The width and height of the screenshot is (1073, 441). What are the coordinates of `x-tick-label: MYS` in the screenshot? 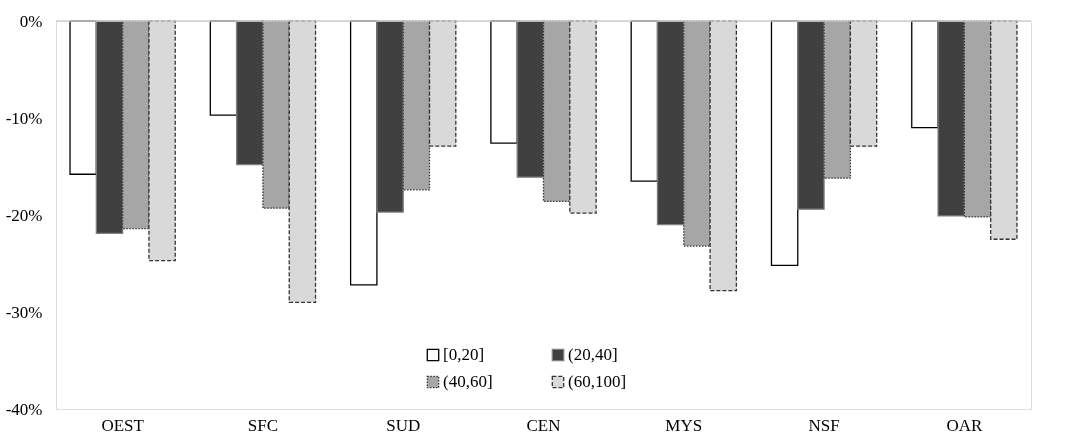 It's located at (684, 425).